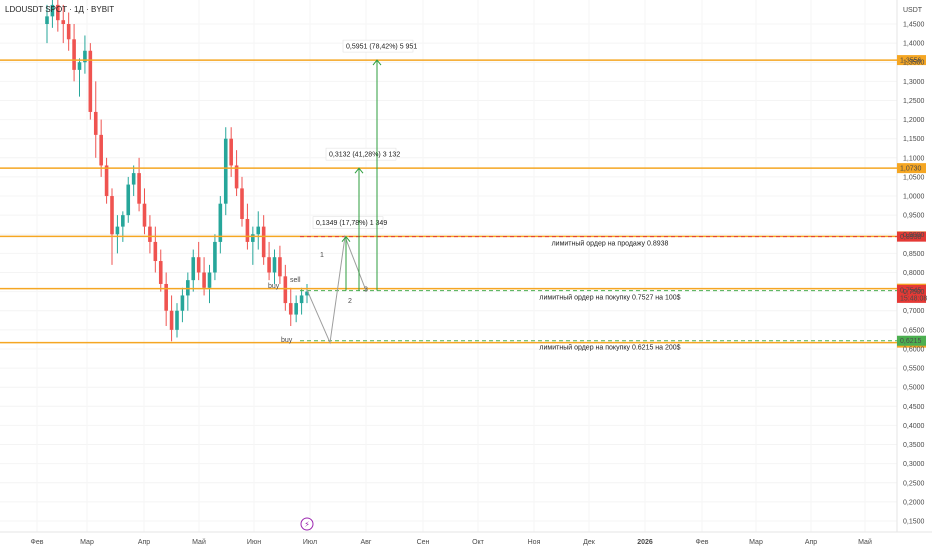  What do you see at coordinates (914, 254) in the screenshot?
I see `y-tick-label: 0,8500` at bounding box center [914, 254].